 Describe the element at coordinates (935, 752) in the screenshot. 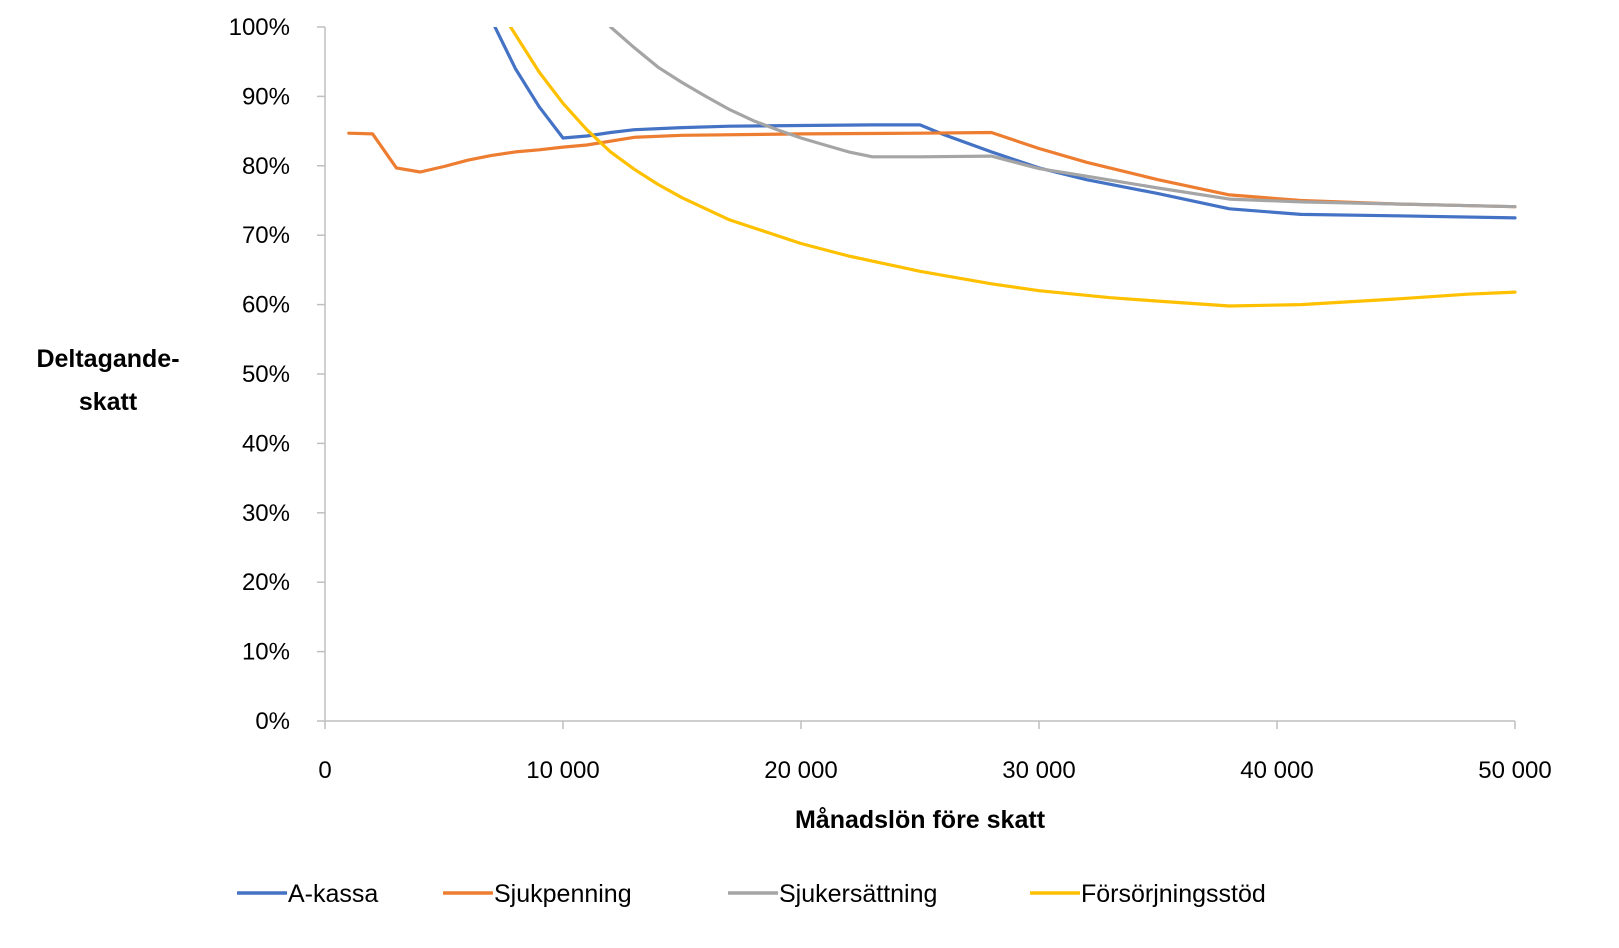

I see `x-axis-ticks: 0 10 000 20 000 30 000 40 000 50 000` at that location.